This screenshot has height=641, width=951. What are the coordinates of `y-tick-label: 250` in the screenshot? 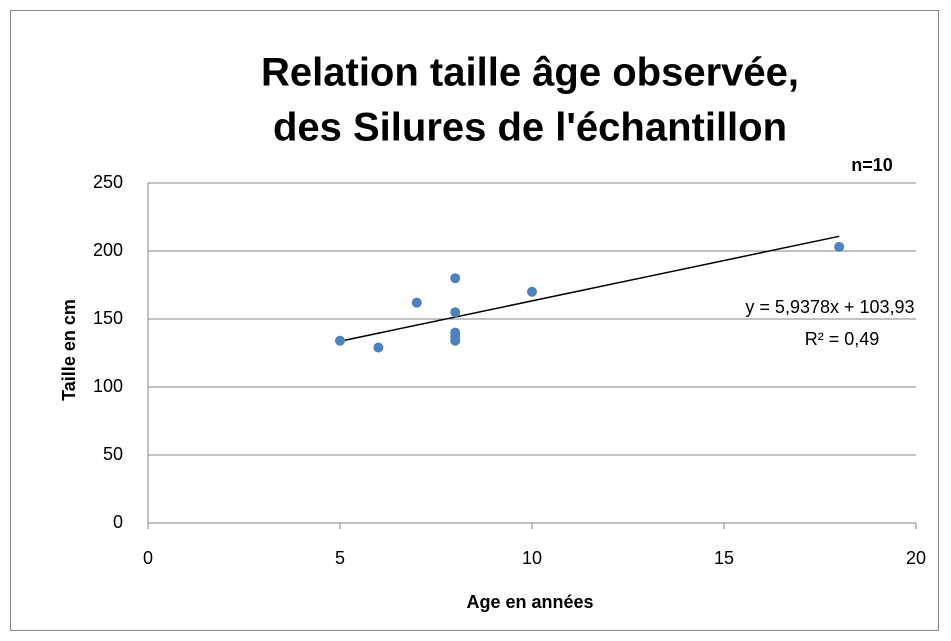 It's located at (108, 182).